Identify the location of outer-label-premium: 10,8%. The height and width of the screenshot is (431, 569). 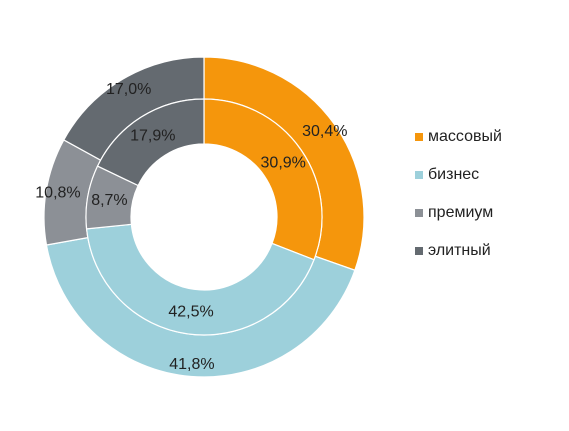
(57, 192).